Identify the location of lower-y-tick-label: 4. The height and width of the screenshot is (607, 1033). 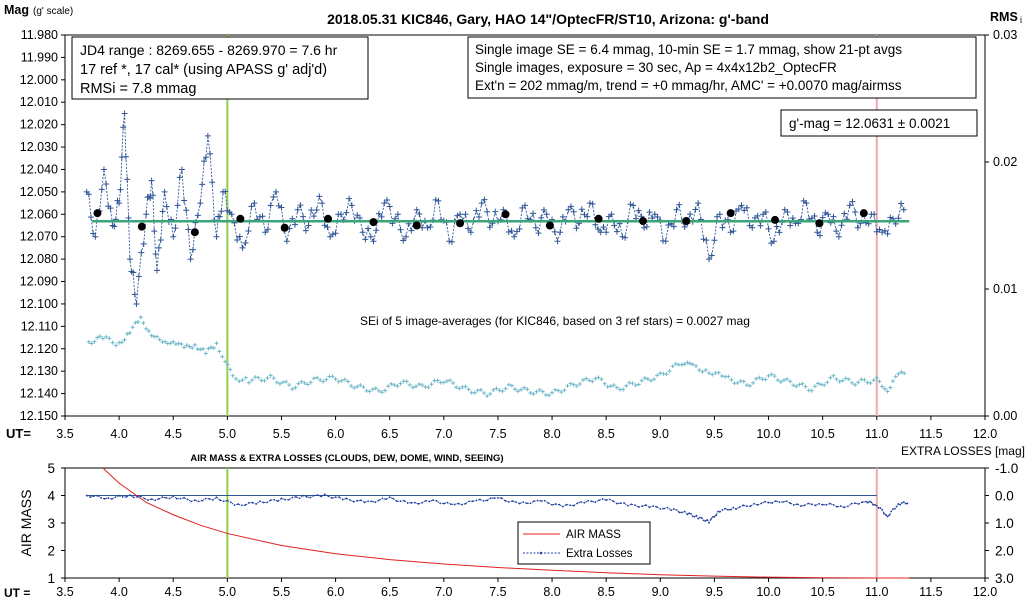
(51, 496).